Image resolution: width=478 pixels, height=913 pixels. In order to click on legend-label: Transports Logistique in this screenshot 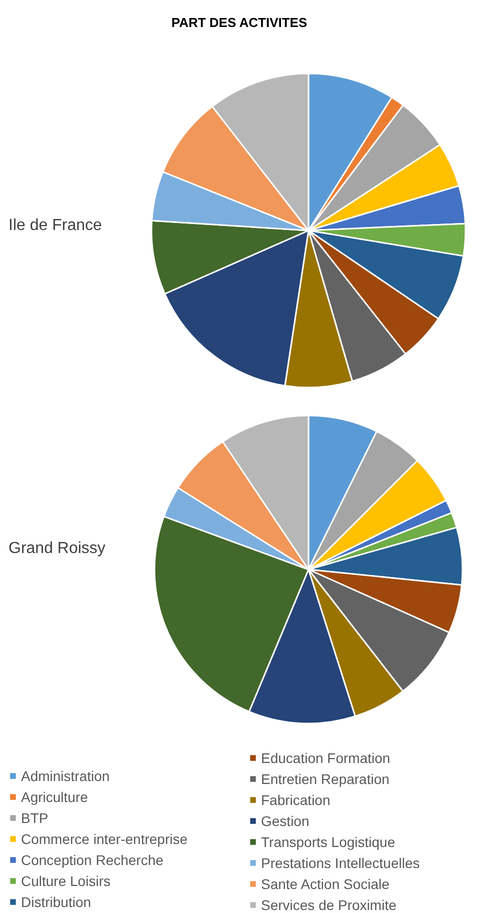, I will do `click(328, 841)`.